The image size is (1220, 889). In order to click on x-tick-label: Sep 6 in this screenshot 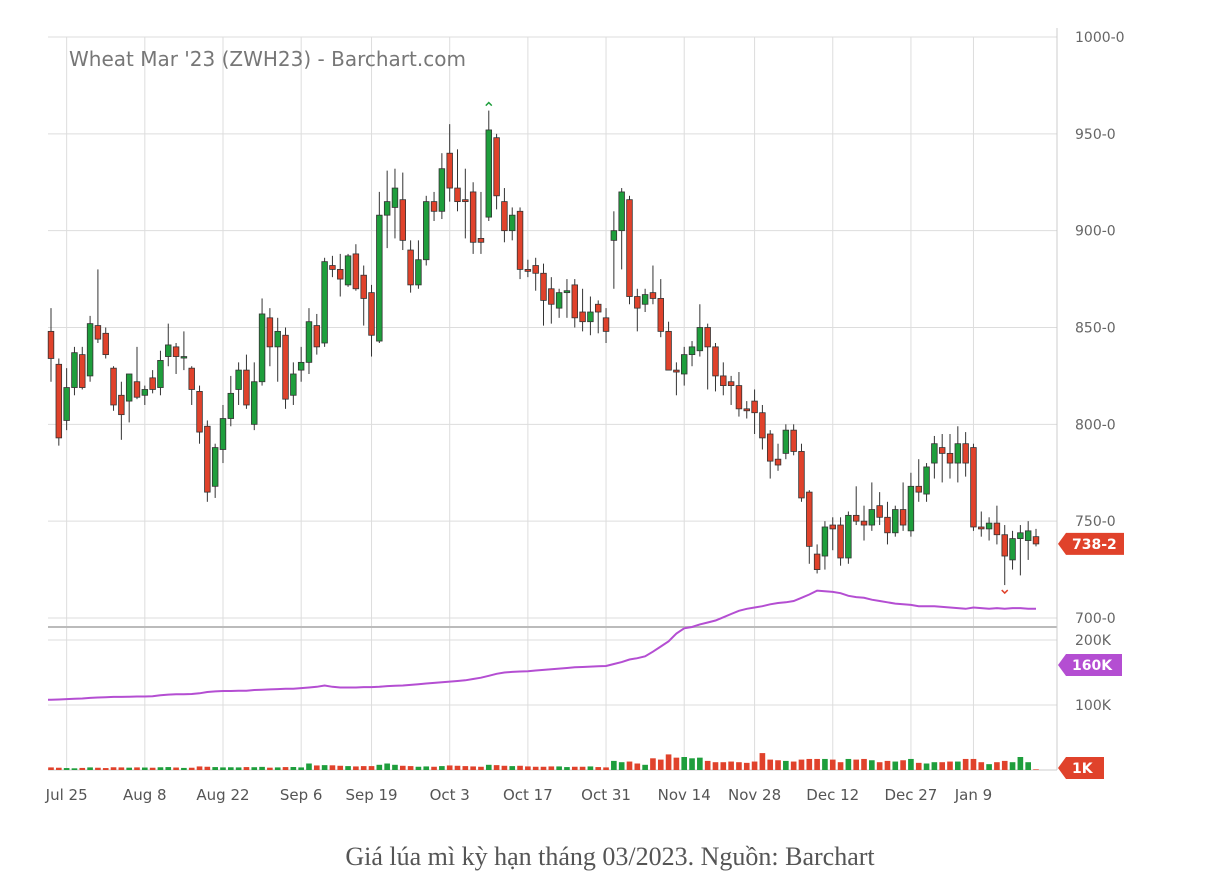, I will do `click(301, 795)`.